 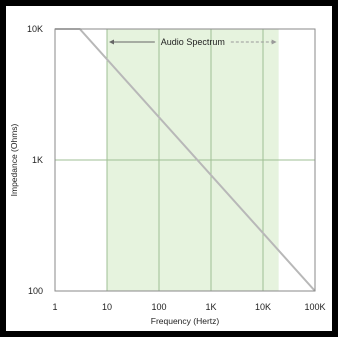 I want to click on band-label: Audio Spectrum, so click(x=193, y=42).